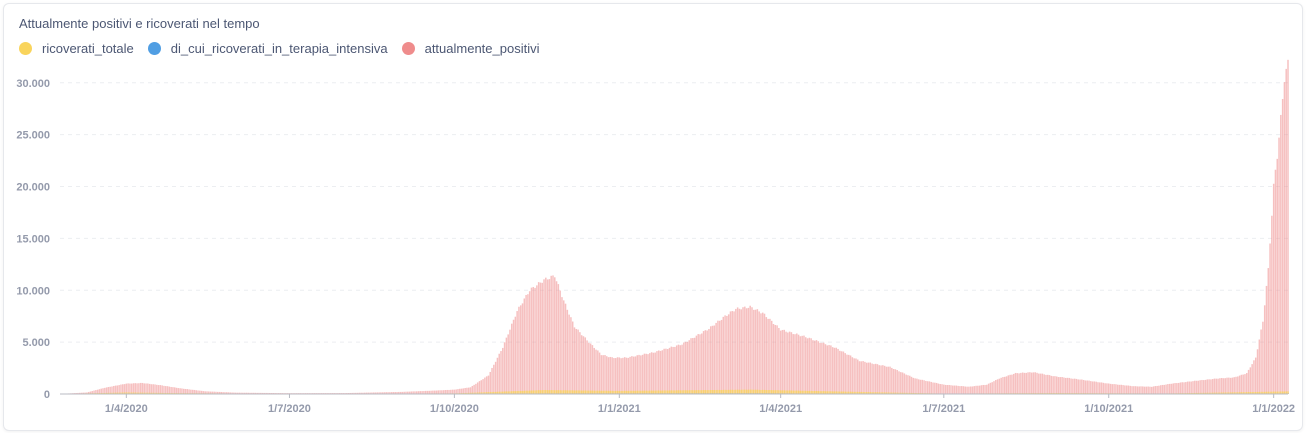 This screenshot has width=1306, height=433. What do you see at coordinates (126, 409) in the screenshot?
I see `x-tick-label: 1/4/2020` at bounding box center [126, 409].